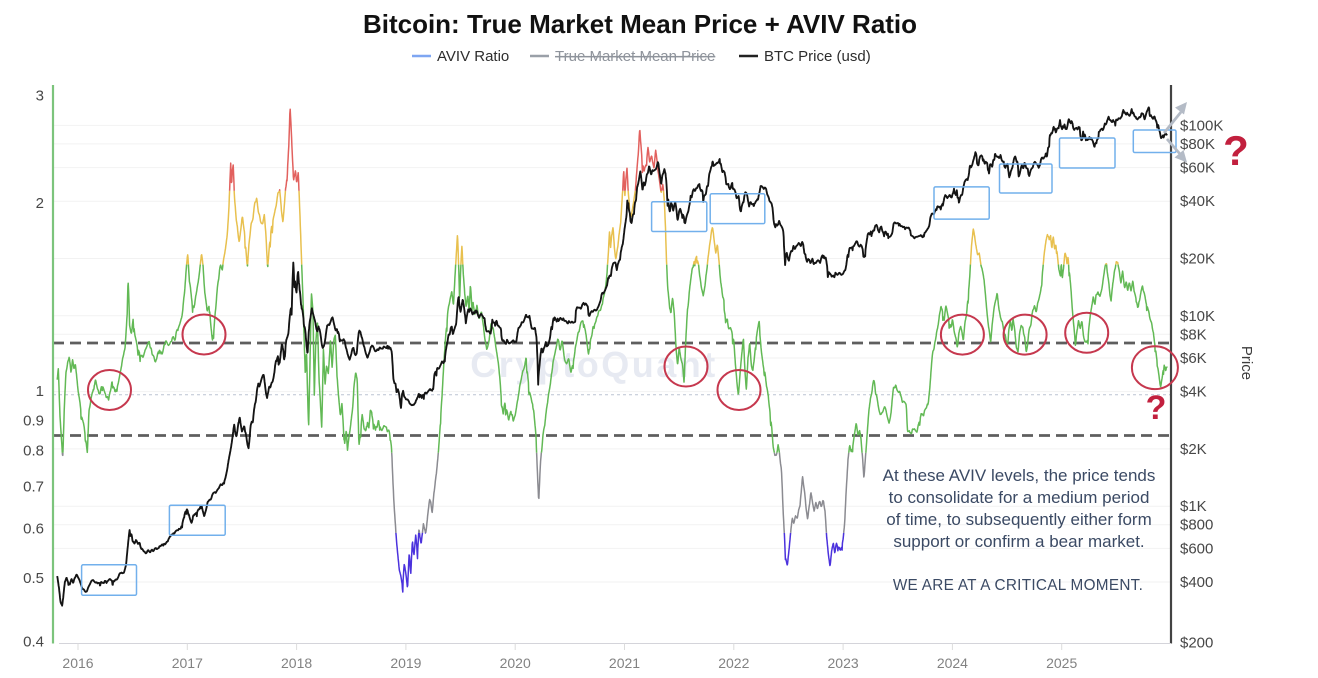  What do you see at coordinates (1197, 316) in the screenshot?
I see `svg-text: $10K` at bounding box center [1197, 316].